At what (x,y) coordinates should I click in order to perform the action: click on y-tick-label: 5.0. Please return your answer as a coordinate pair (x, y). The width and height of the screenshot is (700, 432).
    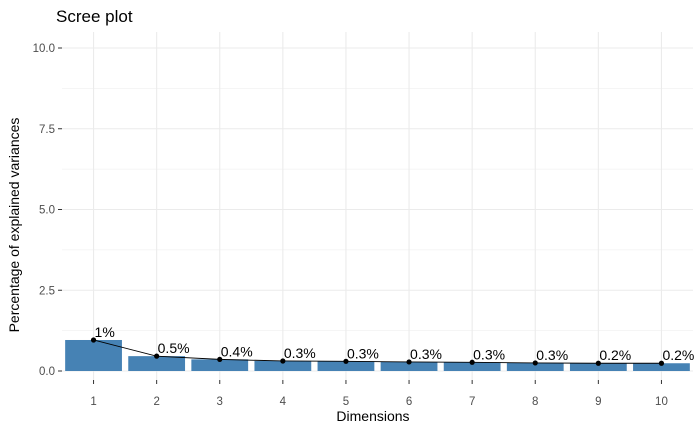
    Looking at the image, I should click on (47, 211).